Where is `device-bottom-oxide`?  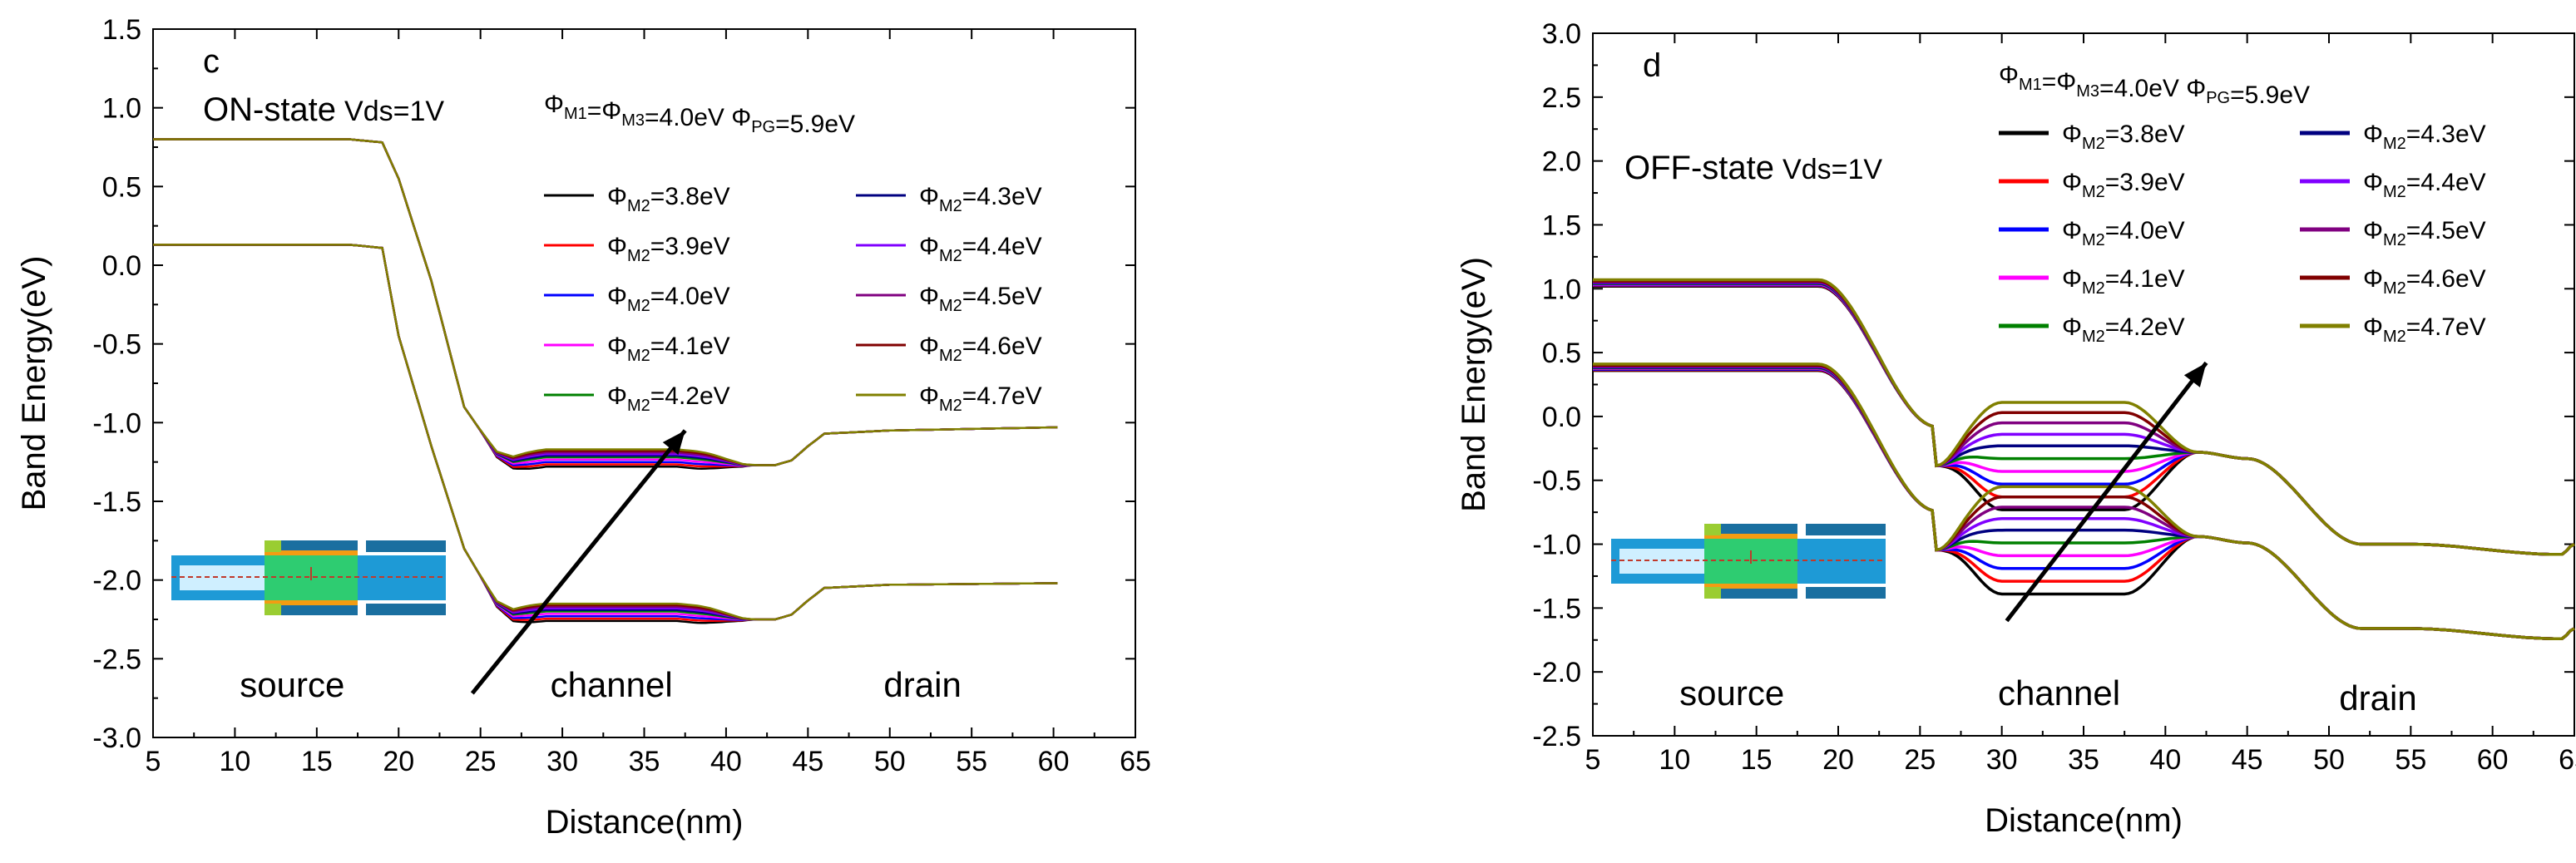 device-bottom-oxide is located at coordinates (1751, 586).